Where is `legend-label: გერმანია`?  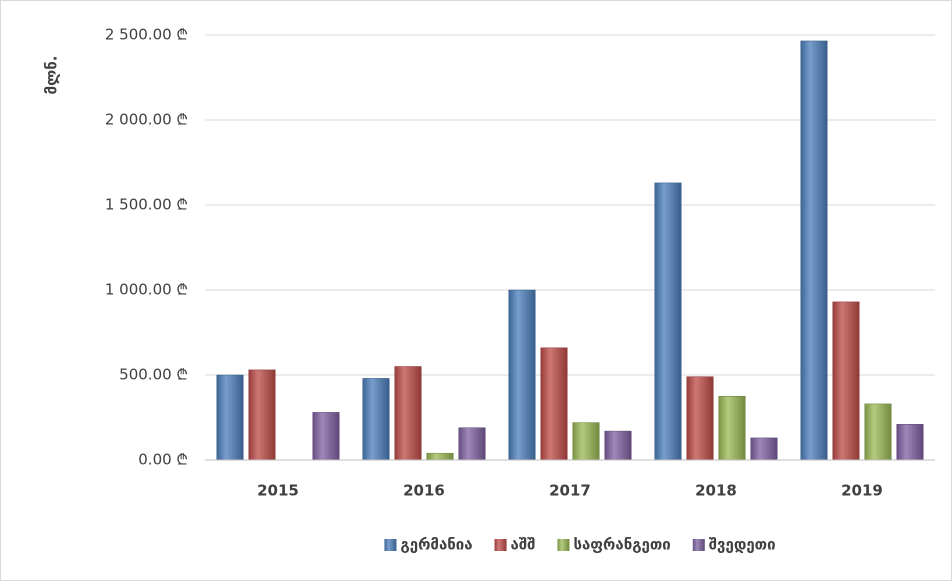 legend-label: გერმანია is located at coordinates (436, 545).